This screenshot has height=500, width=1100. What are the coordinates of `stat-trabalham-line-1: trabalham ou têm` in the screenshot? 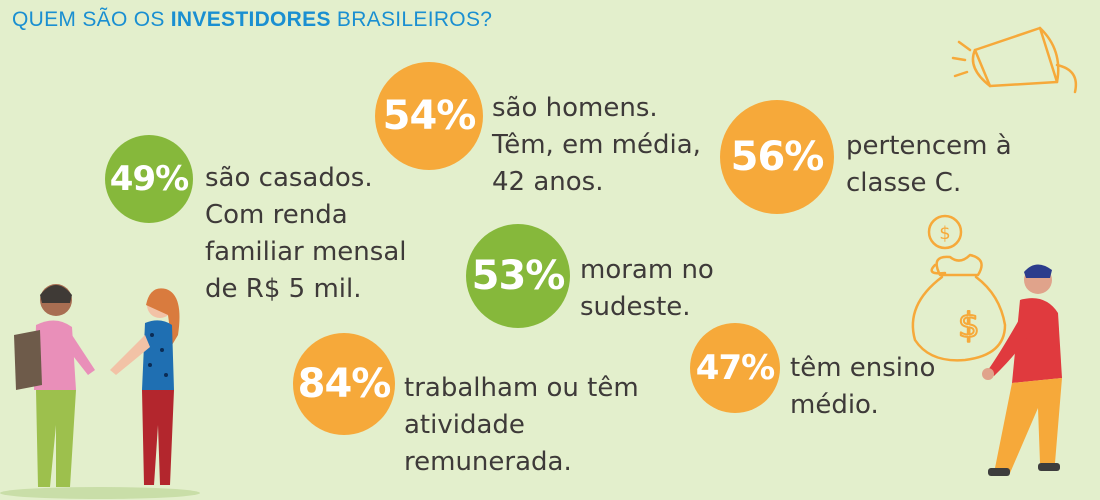 It's located at (521, 388).